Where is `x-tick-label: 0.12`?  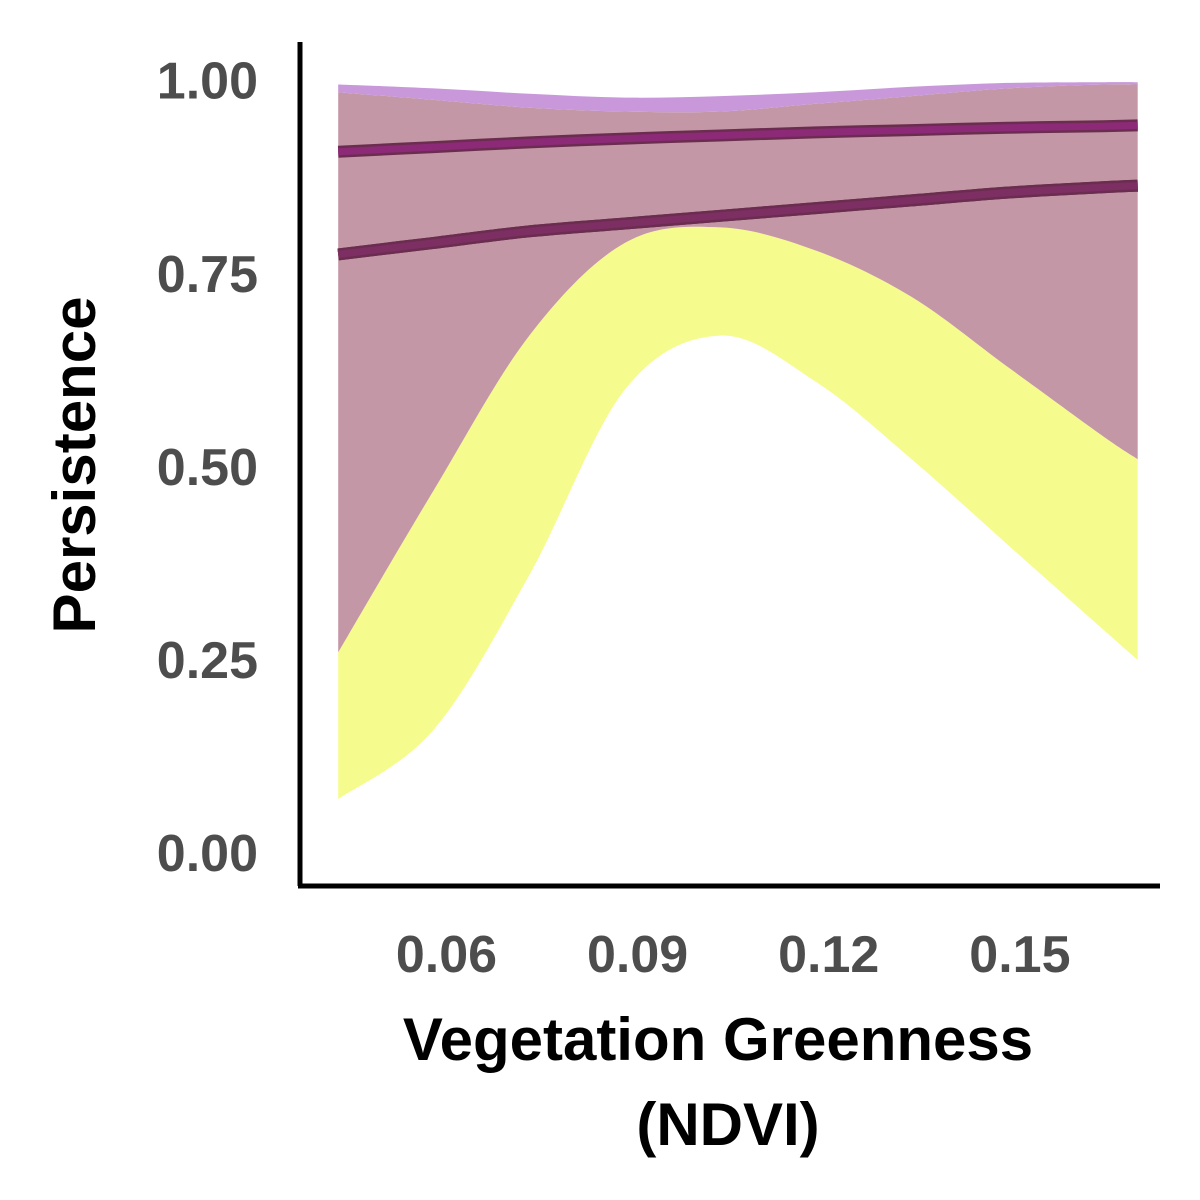
x-tick-label: 0.12 is located at coordinates (828, 955).